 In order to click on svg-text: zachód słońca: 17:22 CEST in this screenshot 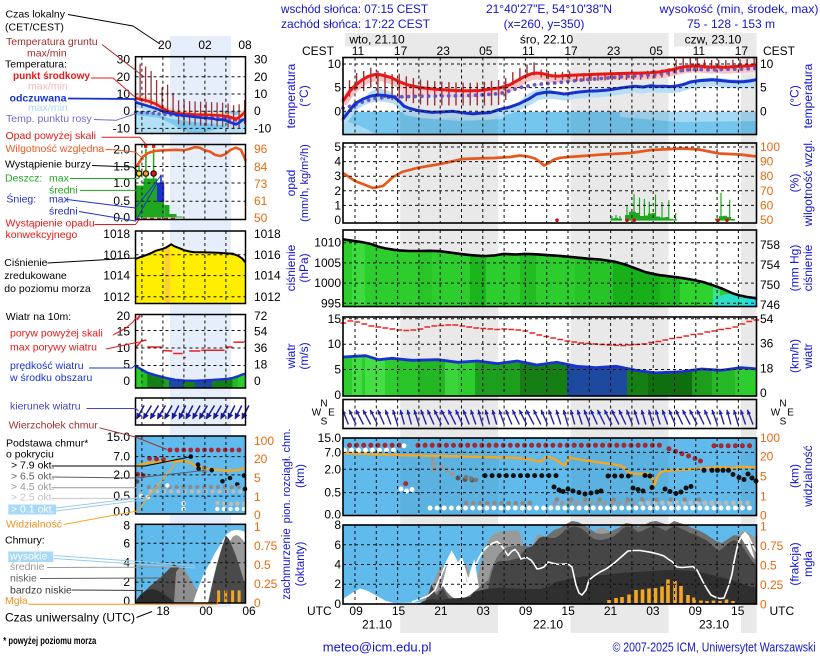, I will do `click(356, 24)`.